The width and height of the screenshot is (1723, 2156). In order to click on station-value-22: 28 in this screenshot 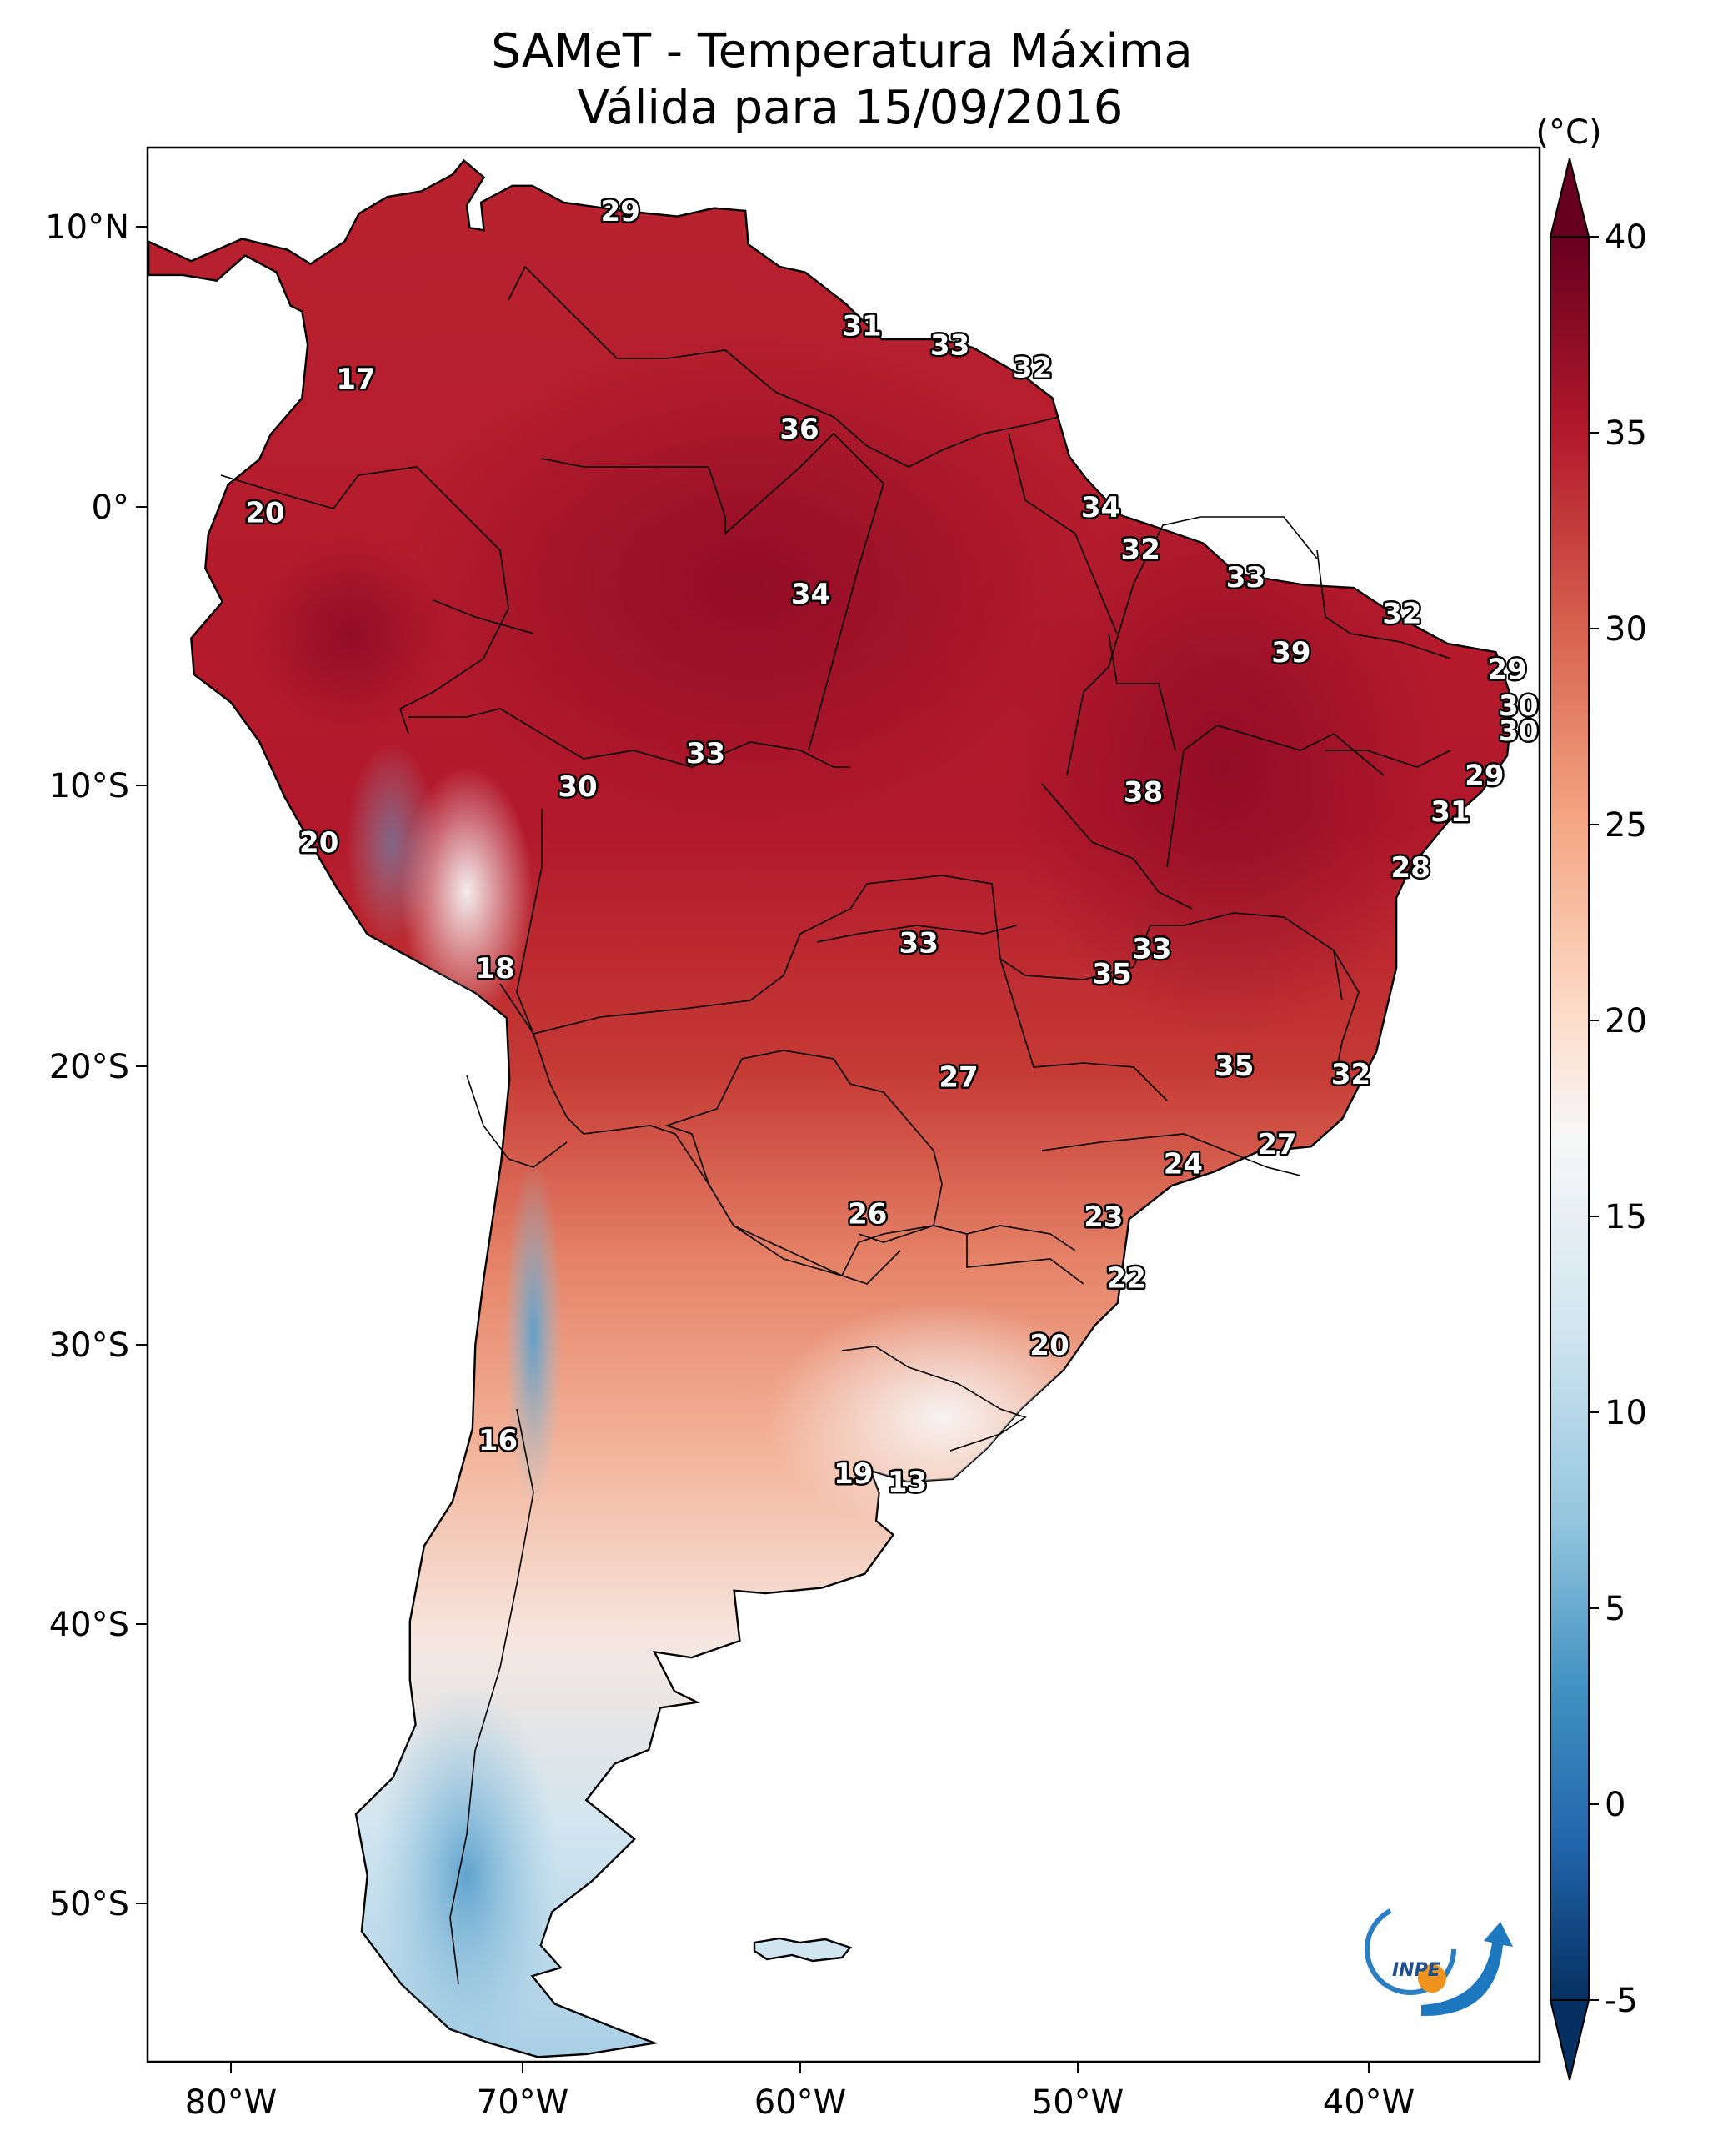, I will do `click(1410, 868)`.